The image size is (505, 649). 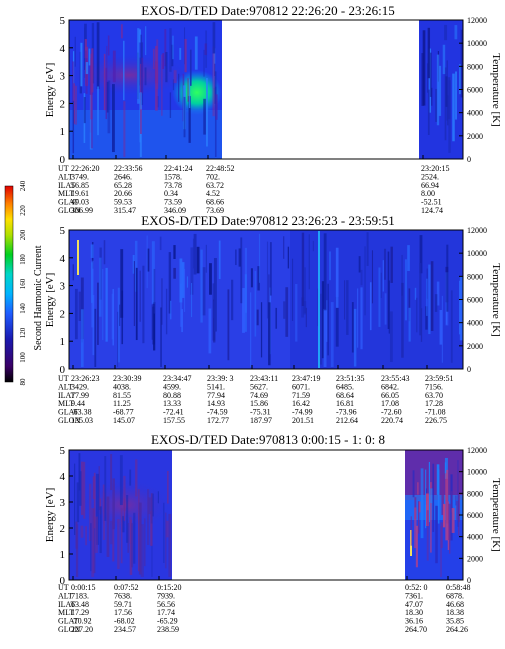 I want to click on panel-3-y2ticks: 0 2000 4000 6000 8000 10000 12000, so click(x=473, y=515).